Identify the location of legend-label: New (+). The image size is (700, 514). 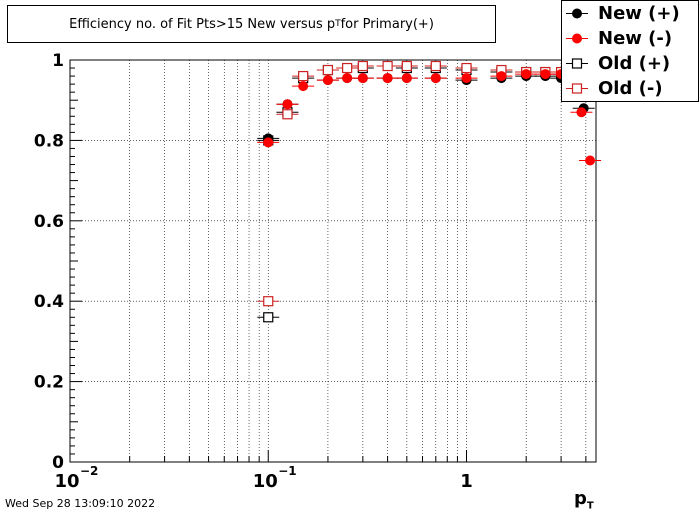
(639, 13).